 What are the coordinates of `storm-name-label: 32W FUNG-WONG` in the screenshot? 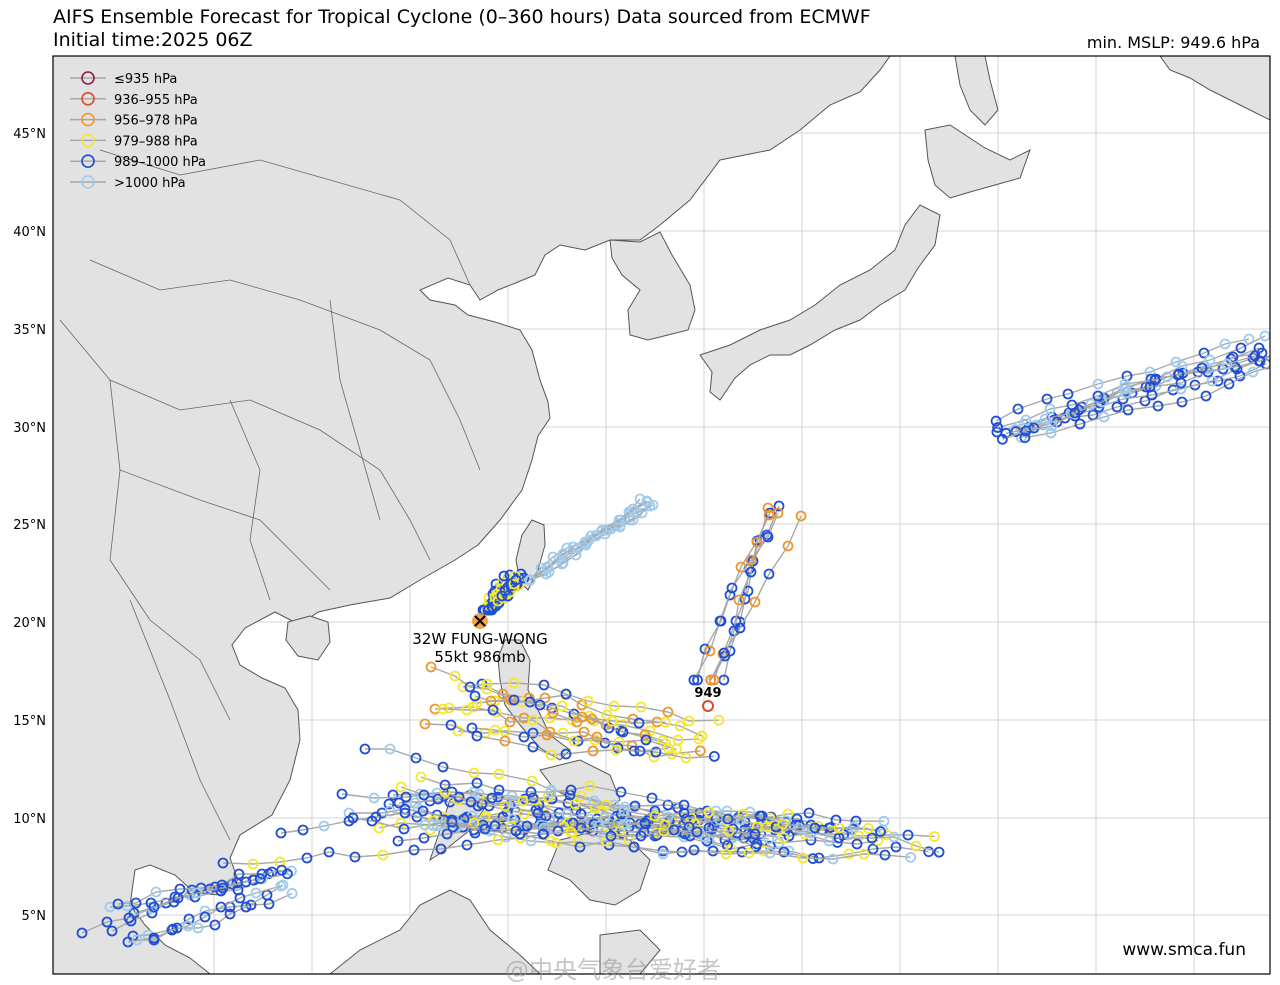 It's located at (479, 639).